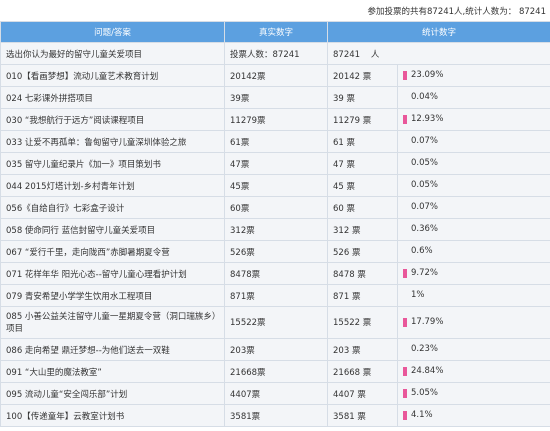  Describe the element at coordinates (344, 416) in the screenshot. I see `answer-count-value: 3581` at that location.